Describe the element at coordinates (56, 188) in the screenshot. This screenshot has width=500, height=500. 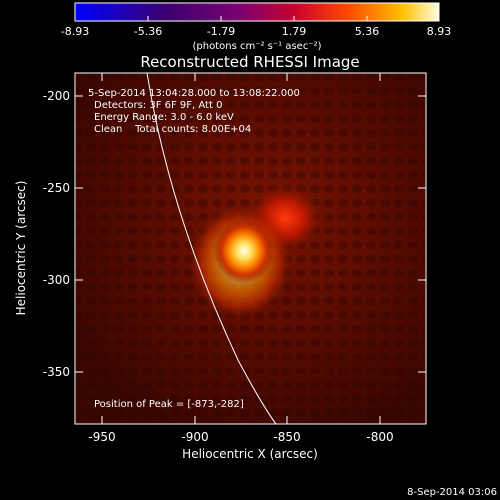
I see `y-tick-label: -250` at that location.